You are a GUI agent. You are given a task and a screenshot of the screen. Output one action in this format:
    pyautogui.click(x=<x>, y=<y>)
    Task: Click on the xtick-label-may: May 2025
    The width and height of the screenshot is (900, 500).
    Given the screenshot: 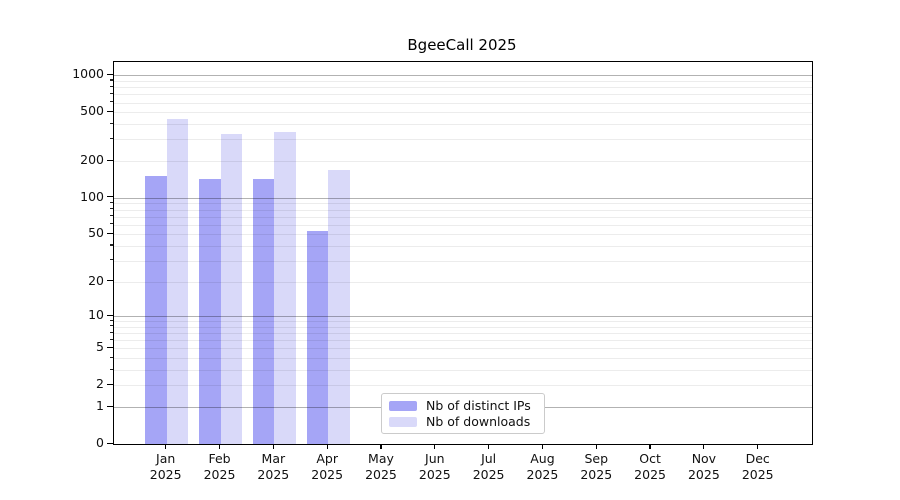 What is the action you would take?
    pyautogui.click(x=381, y=466)
    